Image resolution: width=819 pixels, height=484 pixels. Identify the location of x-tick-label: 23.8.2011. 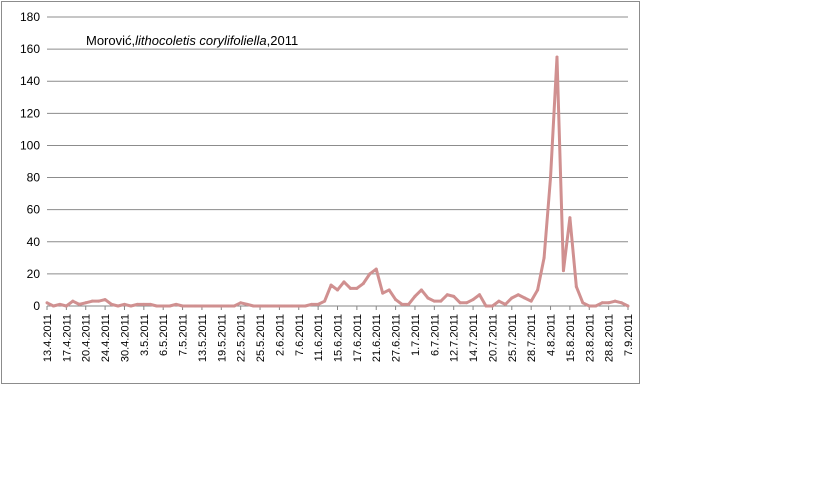
(590, 338).